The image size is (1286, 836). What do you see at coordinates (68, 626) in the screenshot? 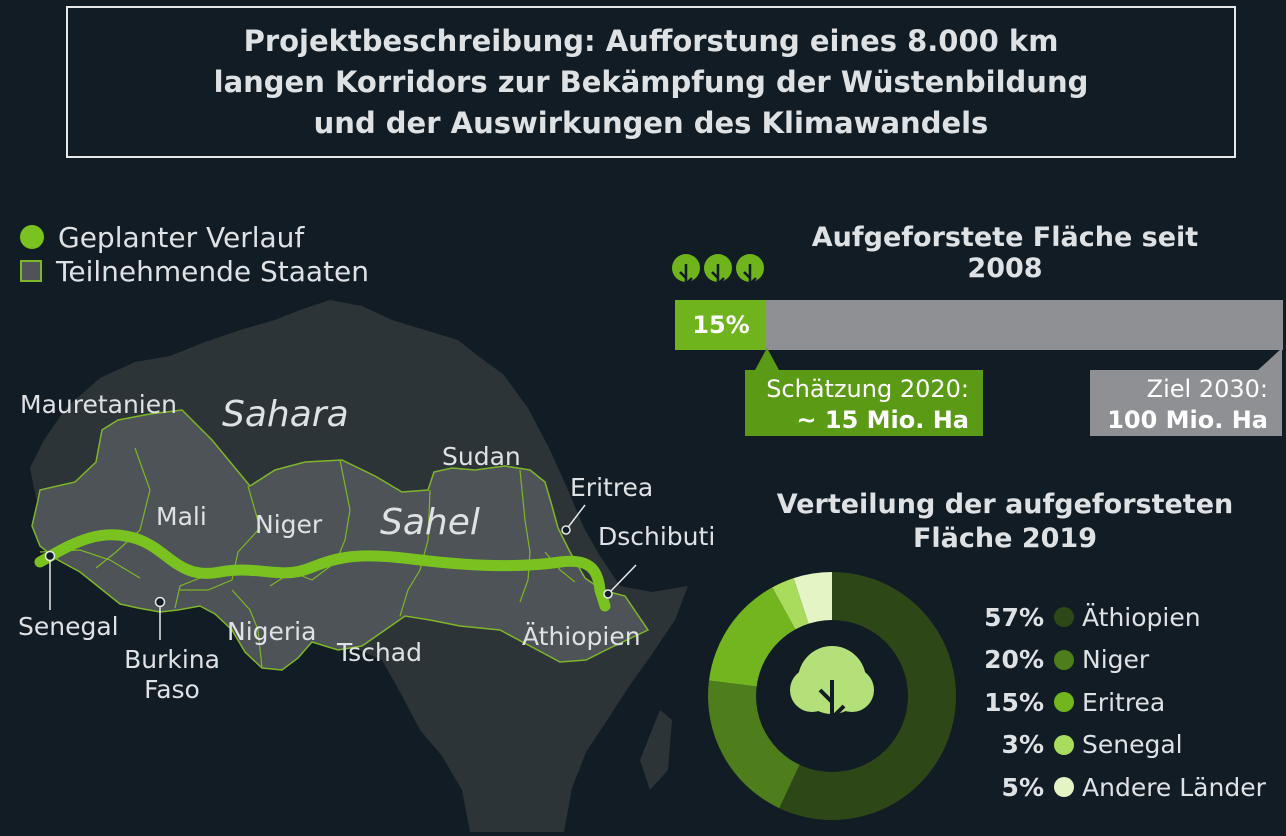
I see `label-senegal: Senegal` at bounding box center [68, 626].